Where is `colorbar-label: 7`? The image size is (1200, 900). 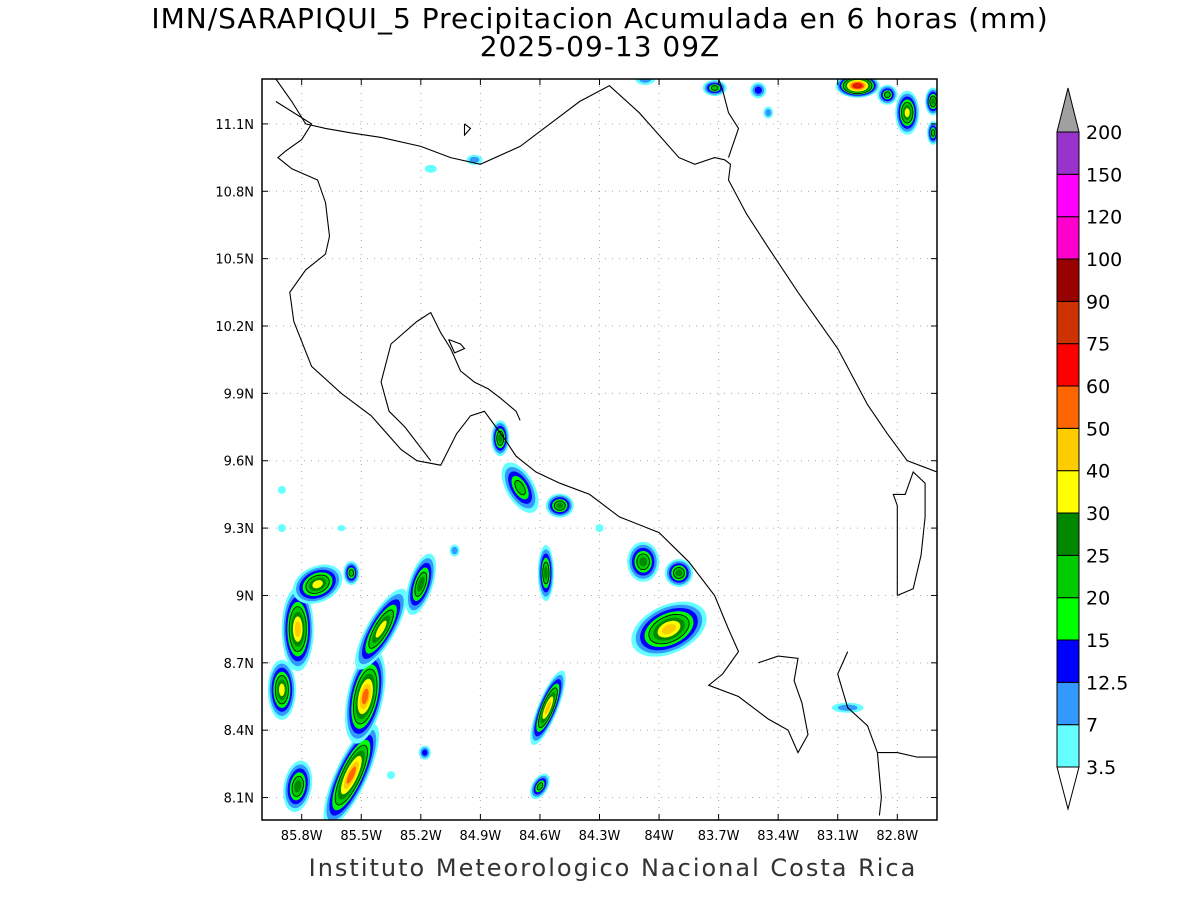 colorbar-label: 7 is located at coordinates (1092, 726).